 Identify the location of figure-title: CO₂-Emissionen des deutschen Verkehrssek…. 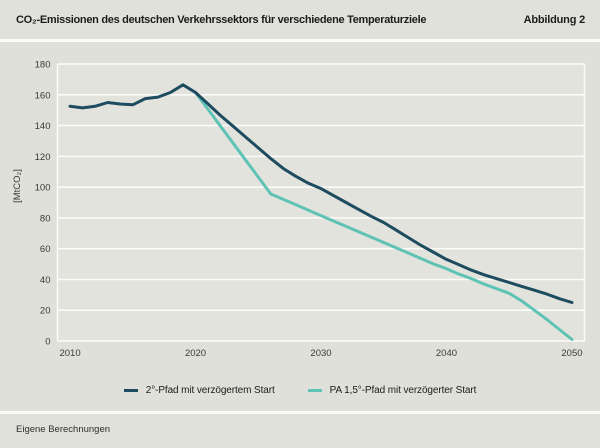
(221, 19).